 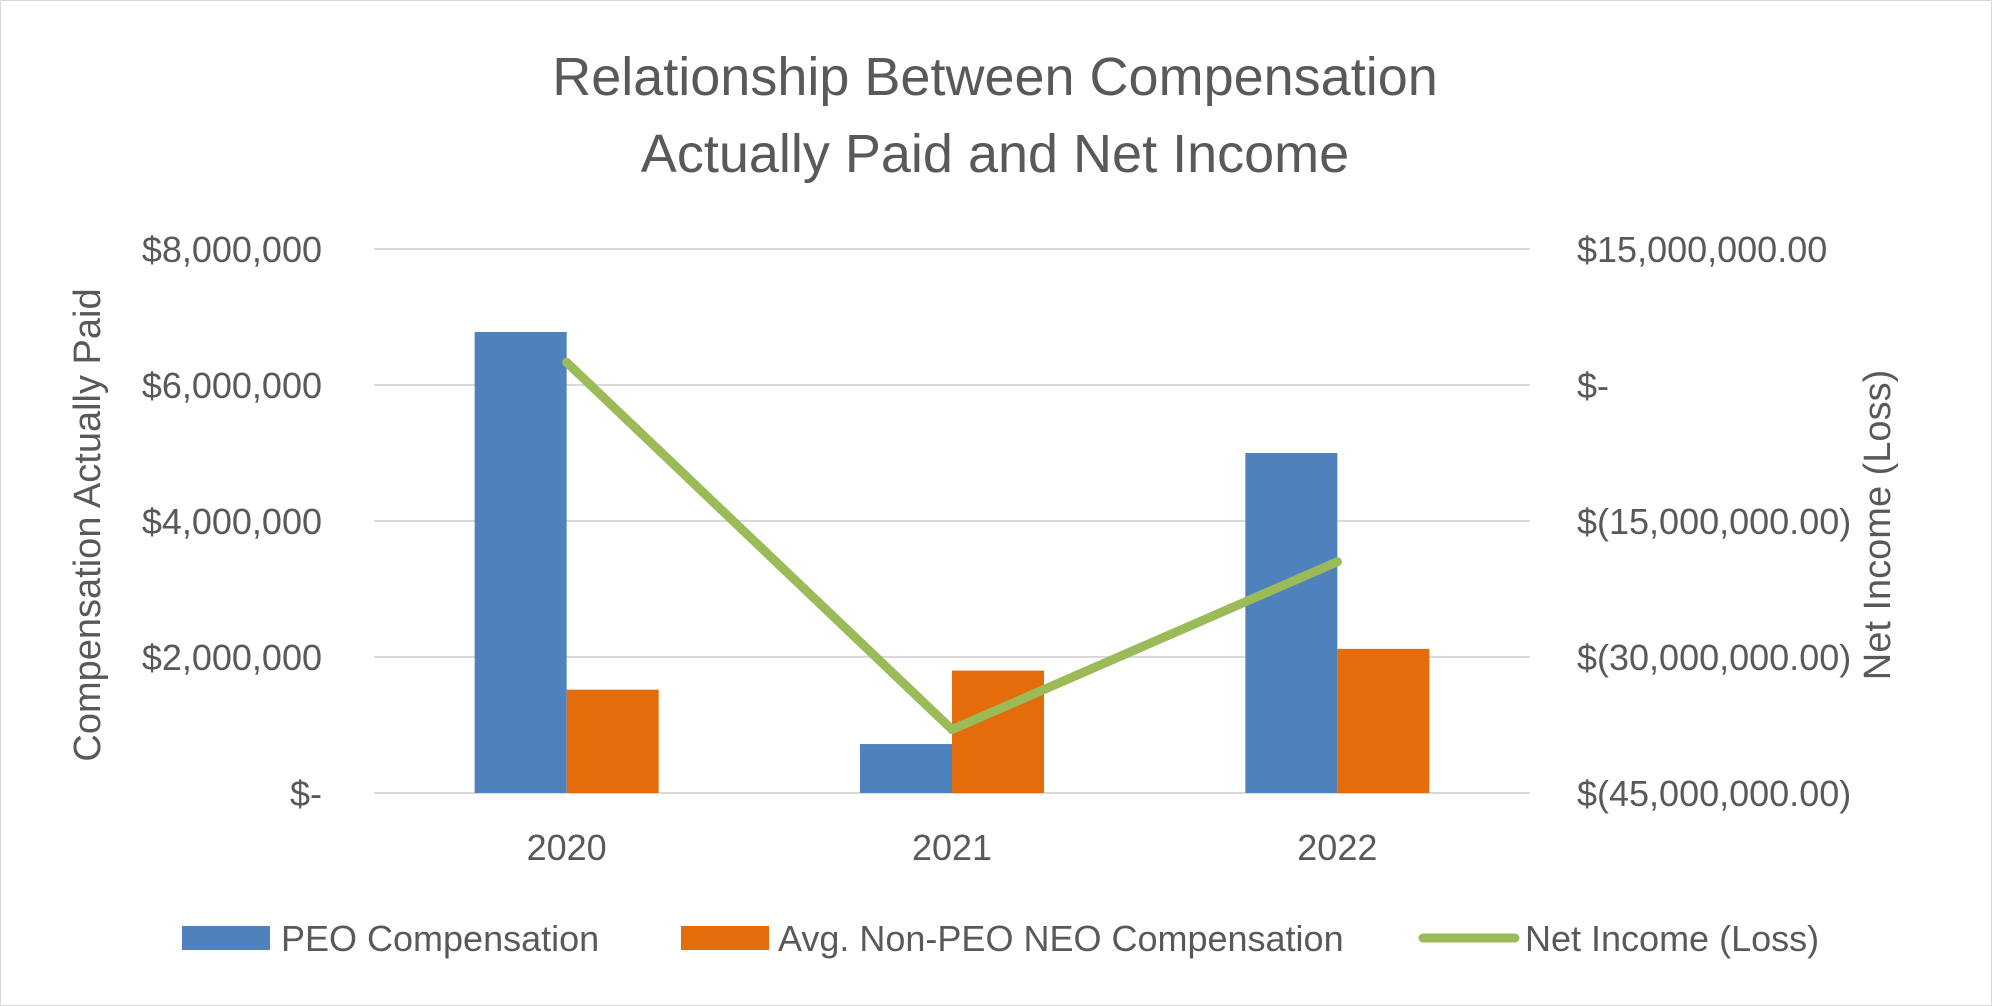 What do you see at coordinates (1714, 521) in the screenshot?
I see `y2-tick-label: $(15,000,000.00)` at bounding box center [1714, 521].